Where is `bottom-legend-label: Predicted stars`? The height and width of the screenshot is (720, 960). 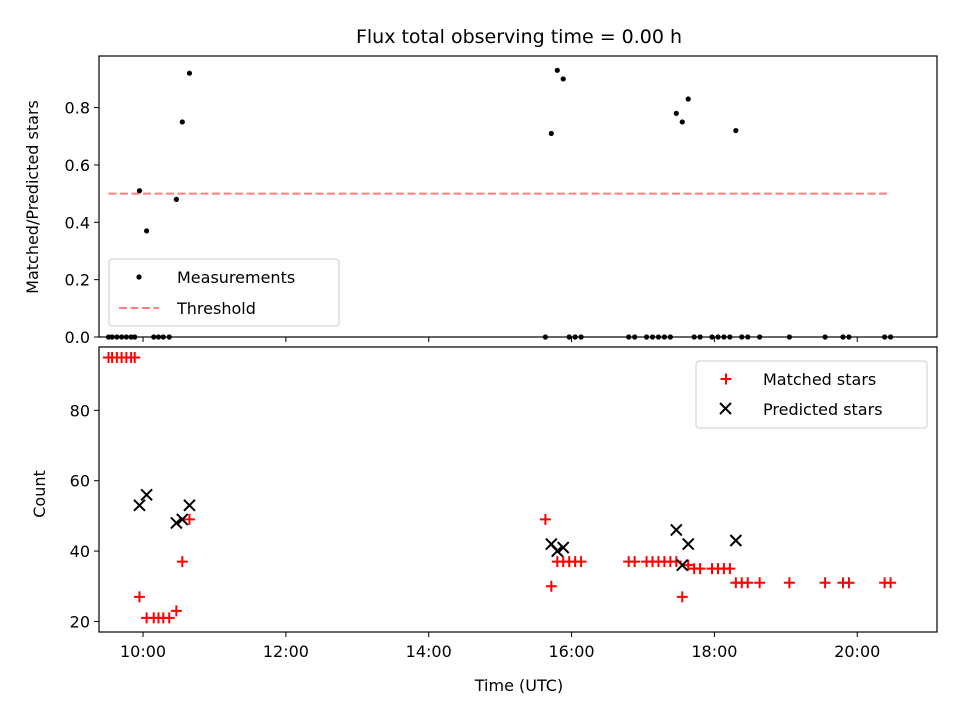 bottom-legend-label: Predicted stars is located at coordinates (823, 409).